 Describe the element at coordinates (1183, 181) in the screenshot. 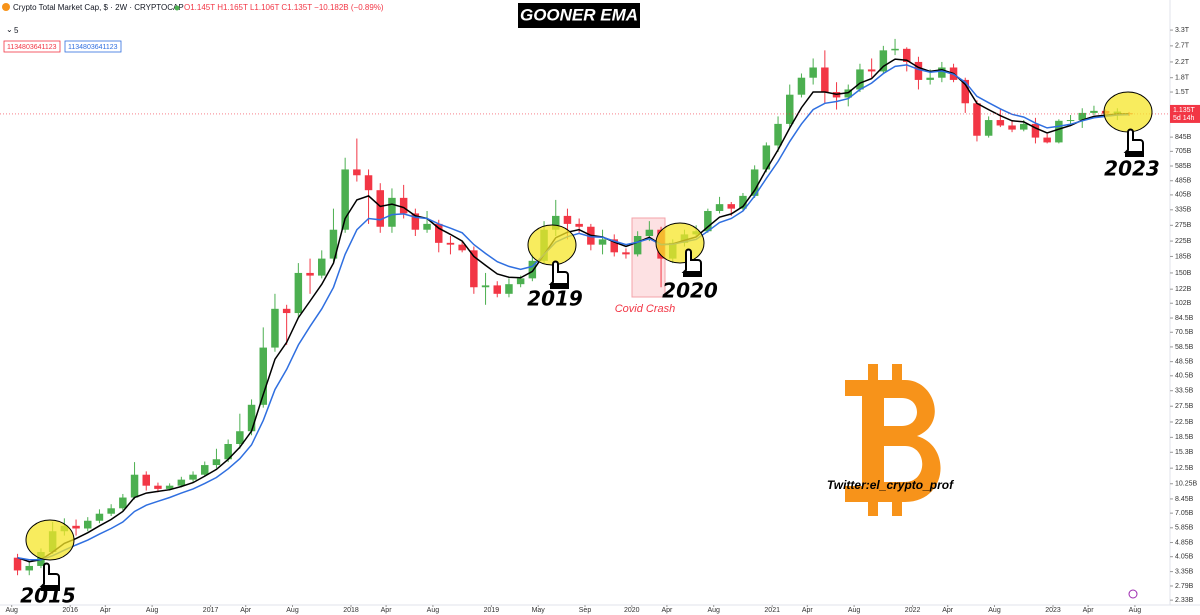

I see `y-tick-label: 485B` at that location.